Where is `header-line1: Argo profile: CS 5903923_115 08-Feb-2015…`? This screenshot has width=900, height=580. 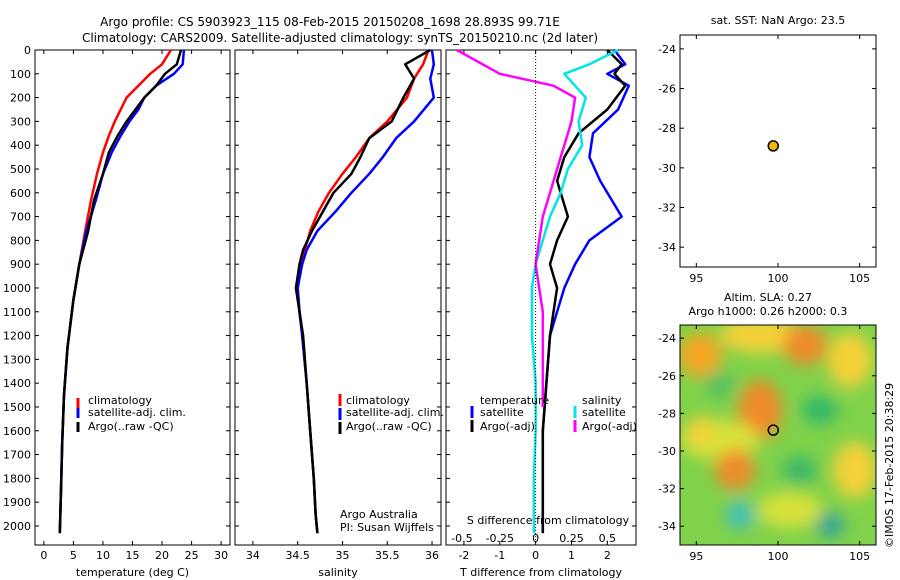
header-line1: Argo profile: CS 5903923_115 08-Feb-2015… is located at coordinates (330, 22).